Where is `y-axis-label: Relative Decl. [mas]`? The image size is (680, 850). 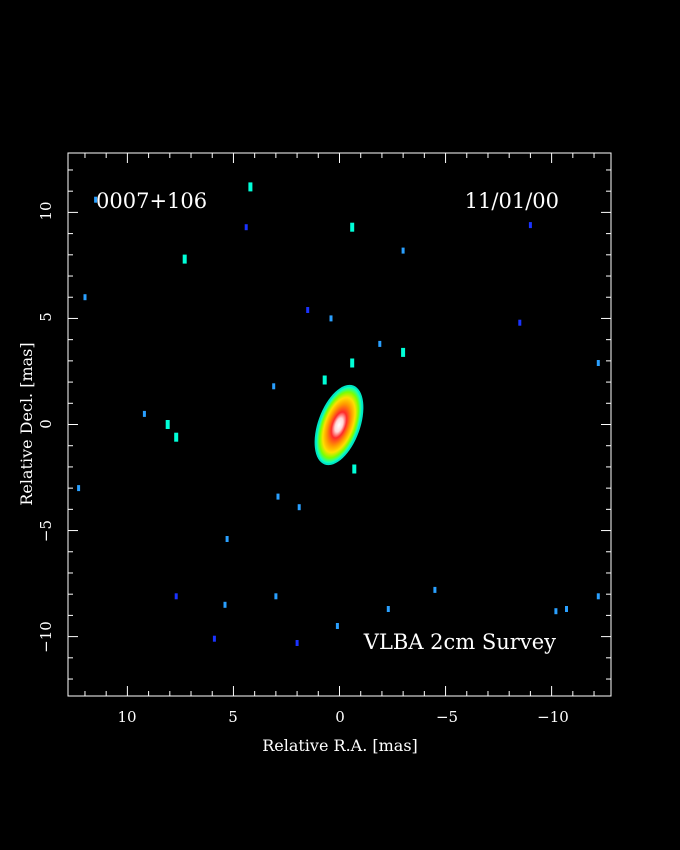
y-axis-label: Relative Decl. [mas] is located at coordinates (26, 423).